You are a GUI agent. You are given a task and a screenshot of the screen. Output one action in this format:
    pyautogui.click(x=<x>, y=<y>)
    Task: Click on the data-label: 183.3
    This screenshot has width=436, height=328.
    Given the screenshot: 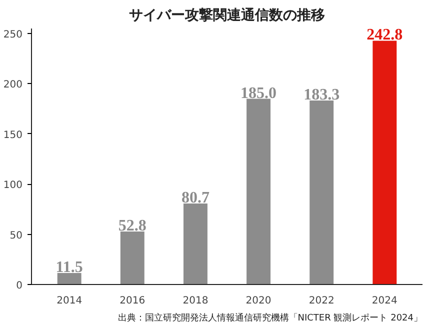 What is the action you would take?
    pyautogui.click(x=322, y=95)
    